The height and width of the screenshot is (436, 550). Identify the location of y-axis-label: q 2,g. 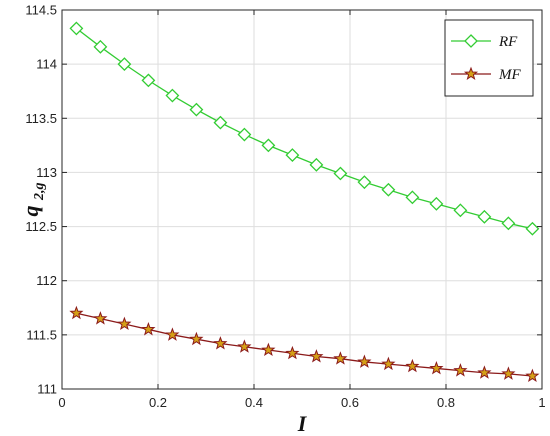
(32, 200).